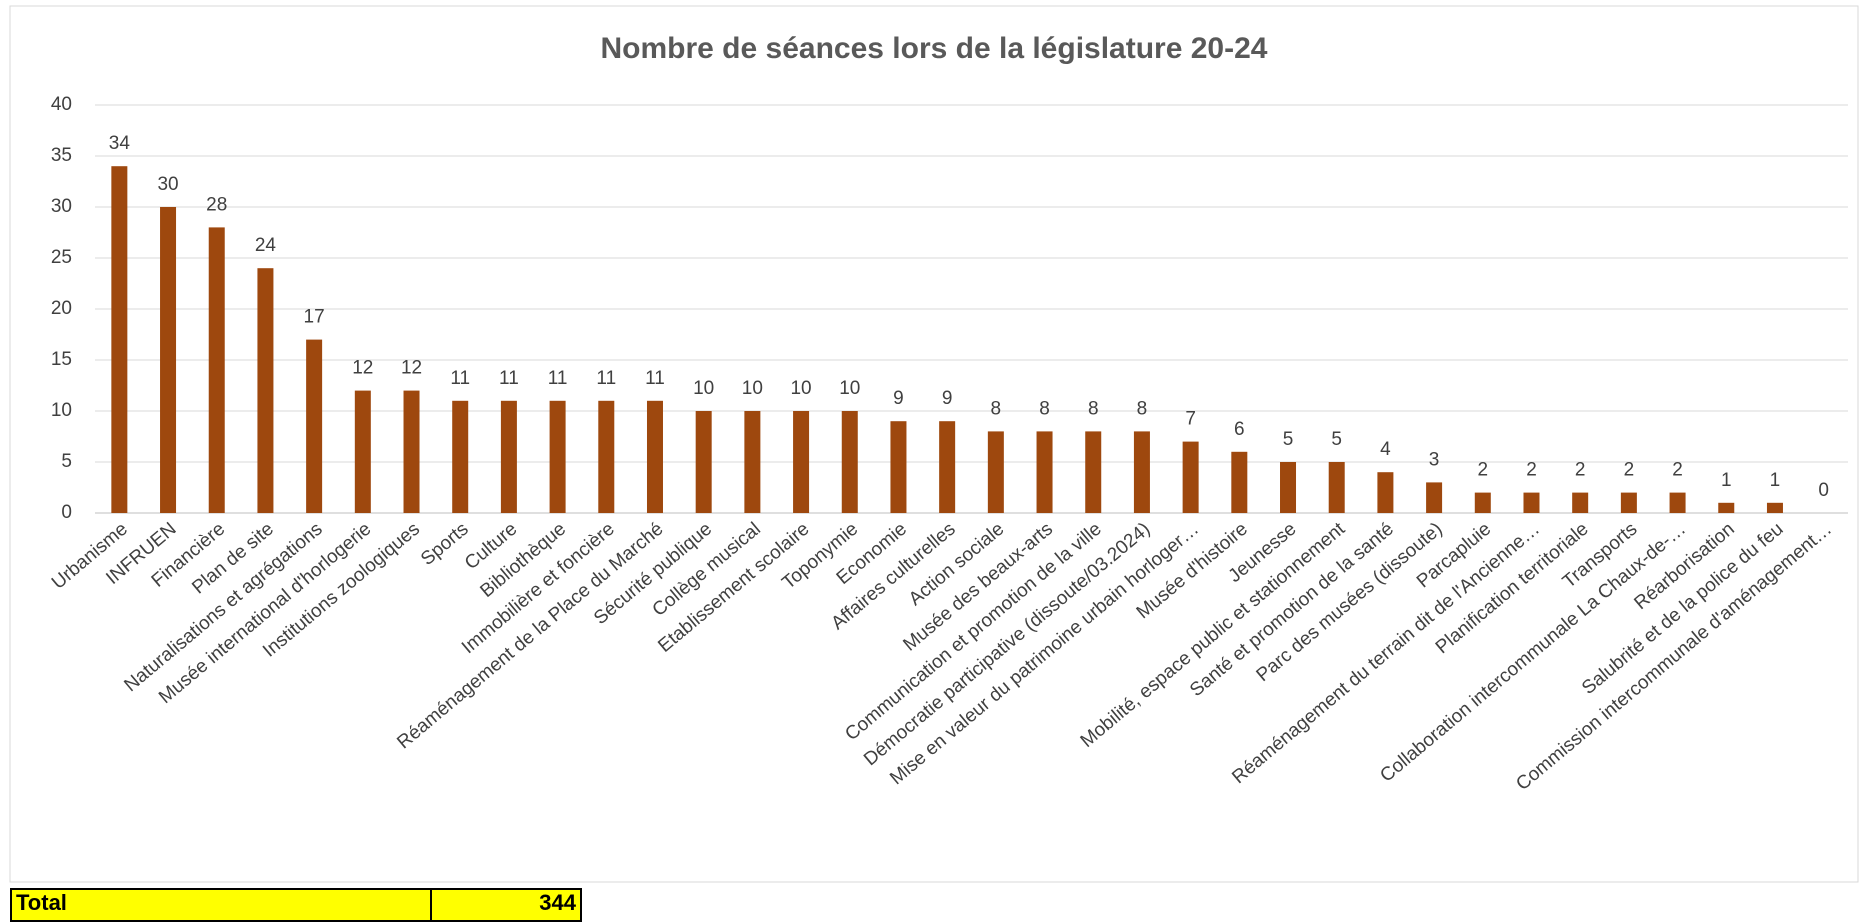 The height and width of the screenshot is (922, 1869). I want to click on data-label: 17, so click(314, 317).